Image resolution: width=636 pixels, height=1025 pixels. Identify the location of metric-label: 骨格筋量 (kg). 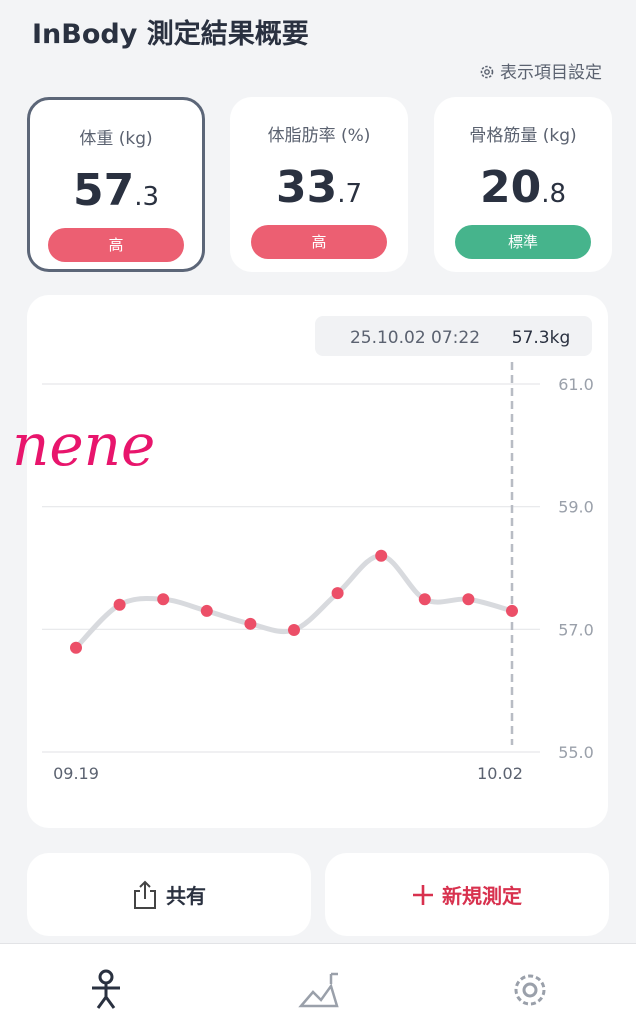
(523, 136).